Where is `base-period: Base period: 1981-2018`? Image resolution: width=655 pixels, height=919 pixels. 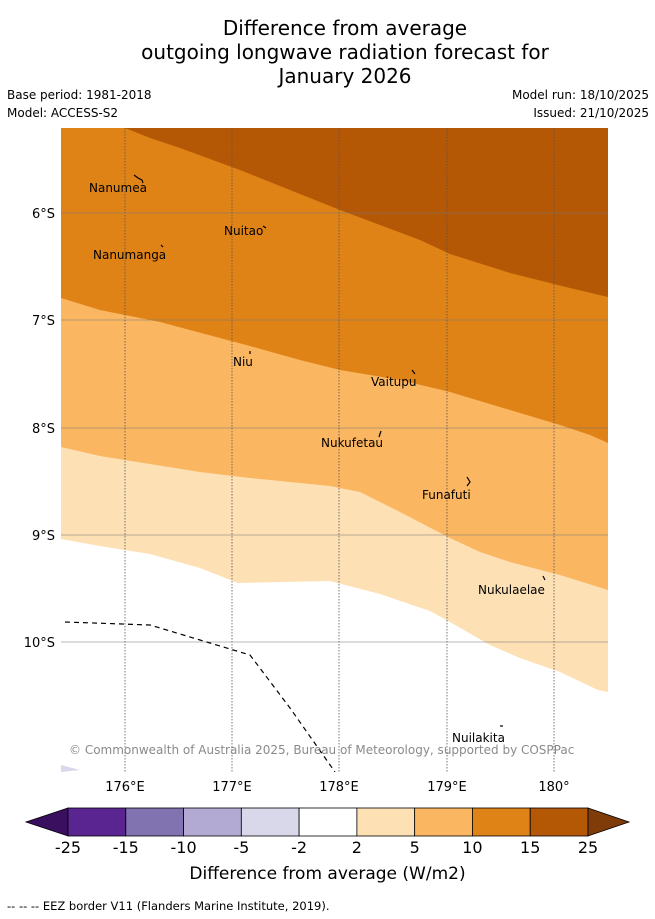 base-period: Base period: 1981-2018 is located at coordinates (79, 95).